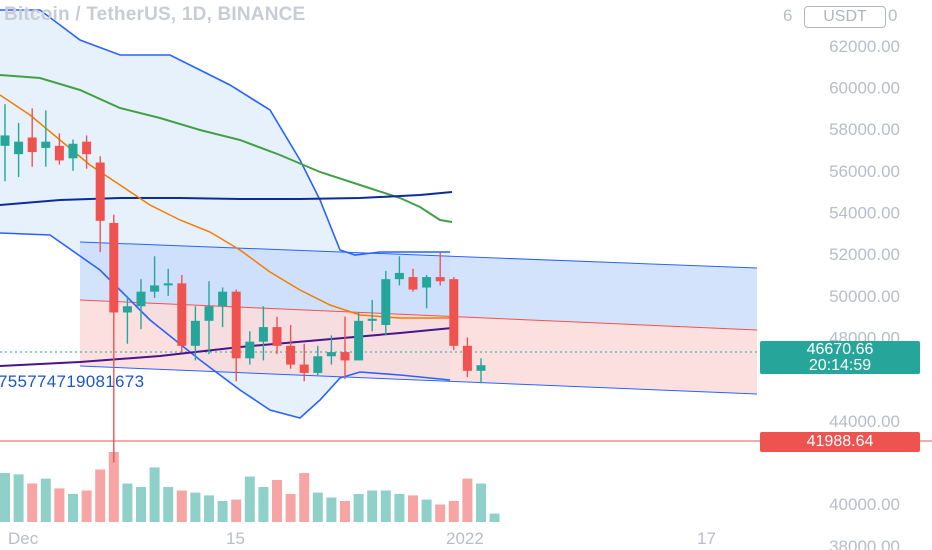 This screenshot has height=550, width=932. What do you see at coordinates (864, 171) in the screenshot?
I see `y-axis-label: 56000.00` at bounding box center [864, 171].